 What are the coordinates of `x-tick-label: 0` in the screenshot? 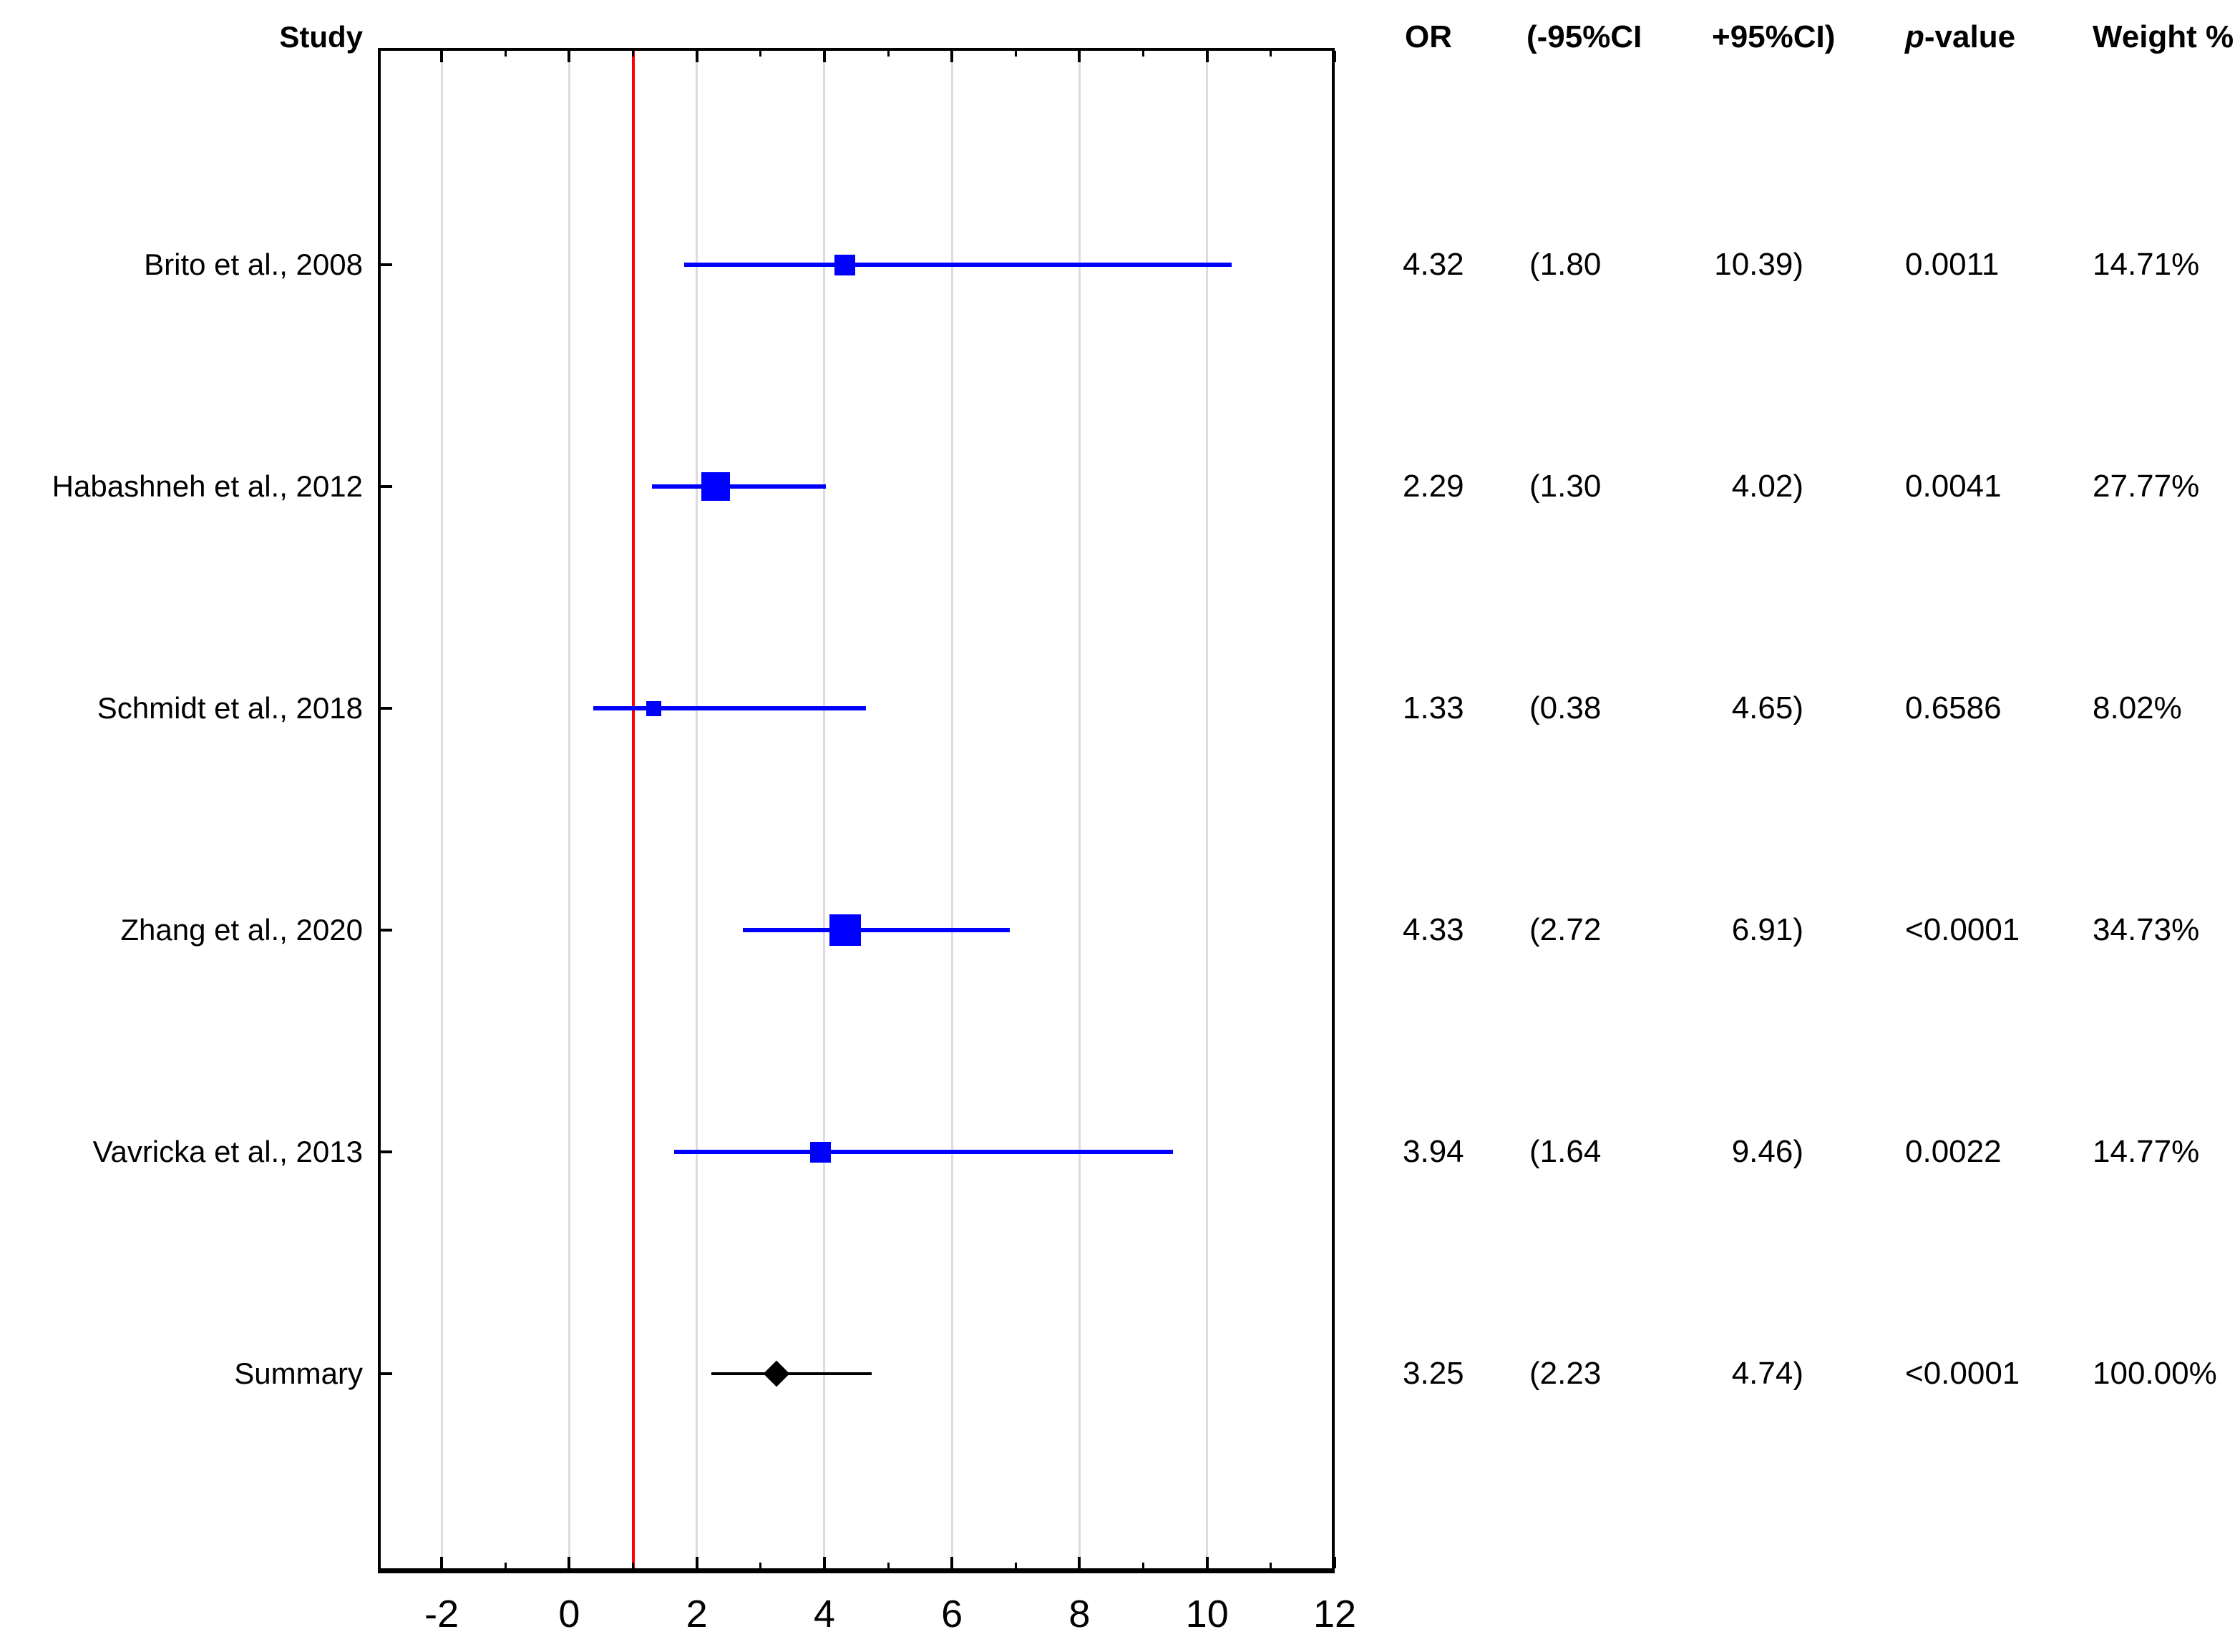 It's located at (569, 1614).